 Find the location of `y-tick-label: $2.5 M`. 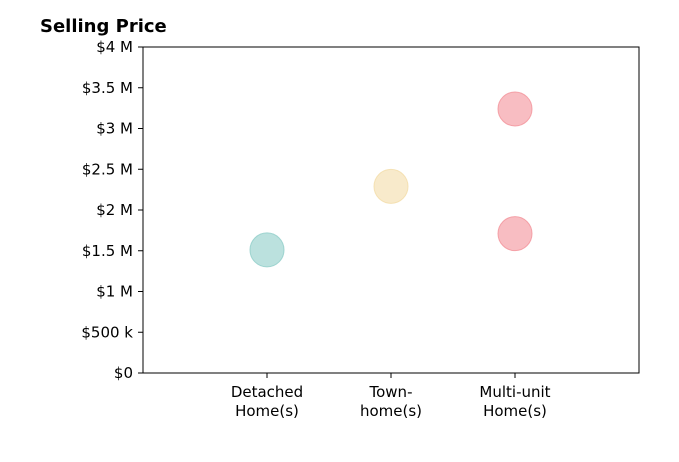

y-tick-label: $2.5 M is located at coordinates (107, 169).